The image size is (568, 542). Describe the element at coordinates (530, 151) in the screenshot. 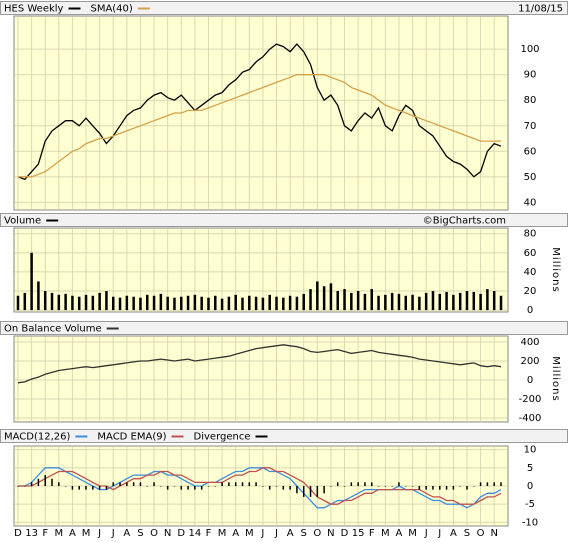

I see `y-tick-label: 60` at that location.